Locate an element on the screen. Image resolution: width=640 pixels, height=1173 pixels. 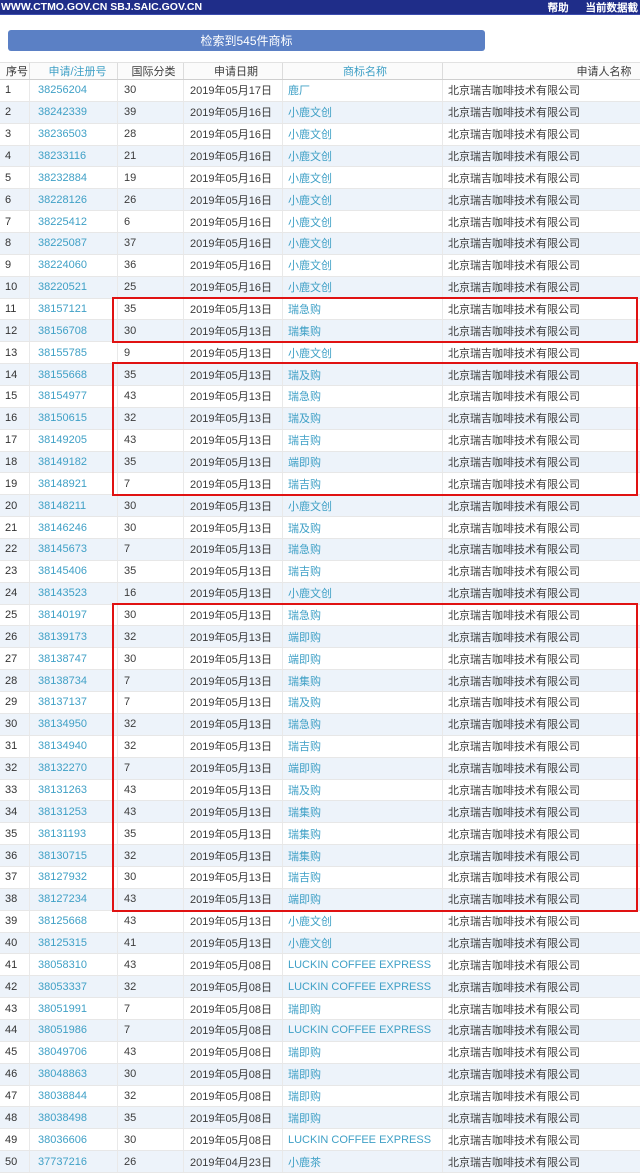
application-number-link: 38131263 is located at coordinates (74, 790).